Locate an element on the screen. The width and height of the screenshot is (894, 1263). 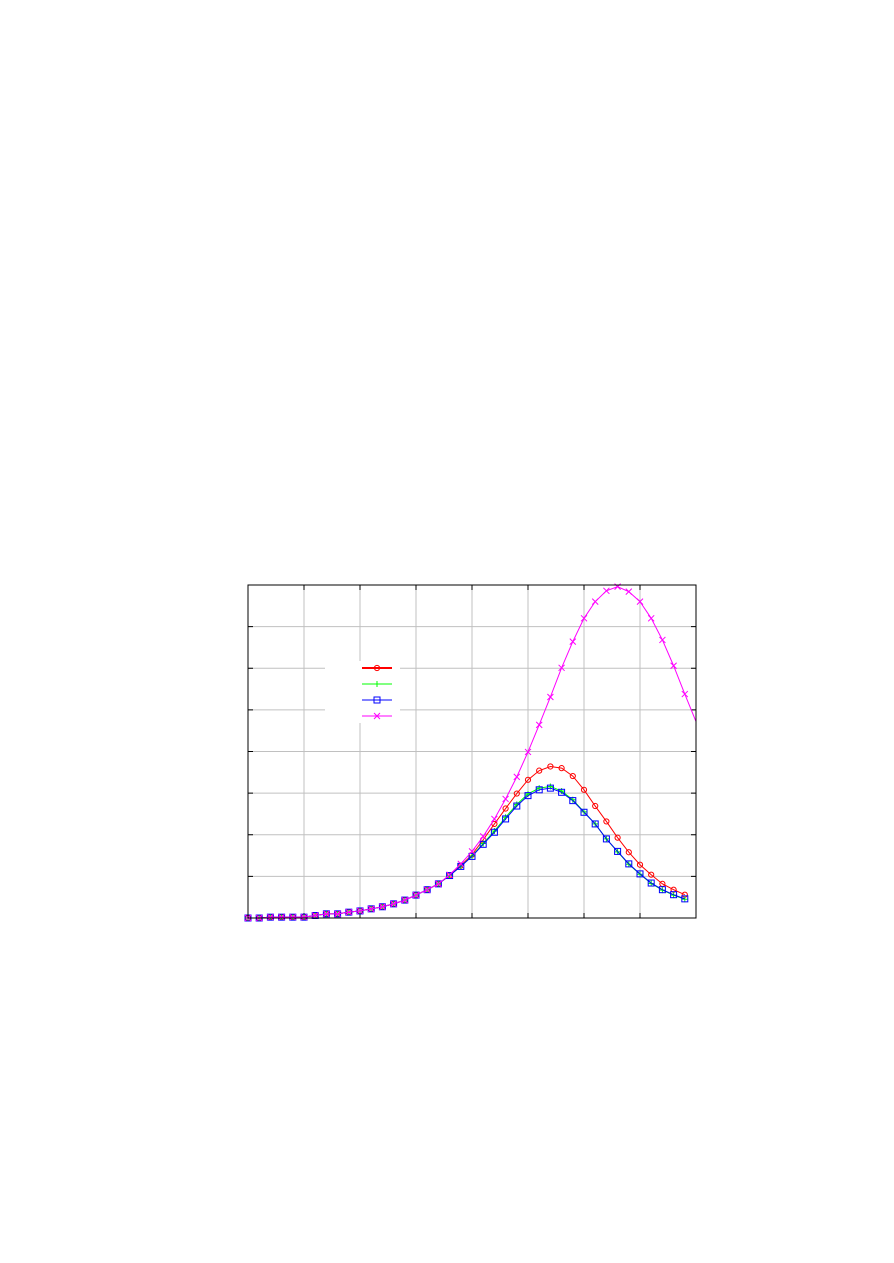
legend-background is located at coordinates (362, 692).